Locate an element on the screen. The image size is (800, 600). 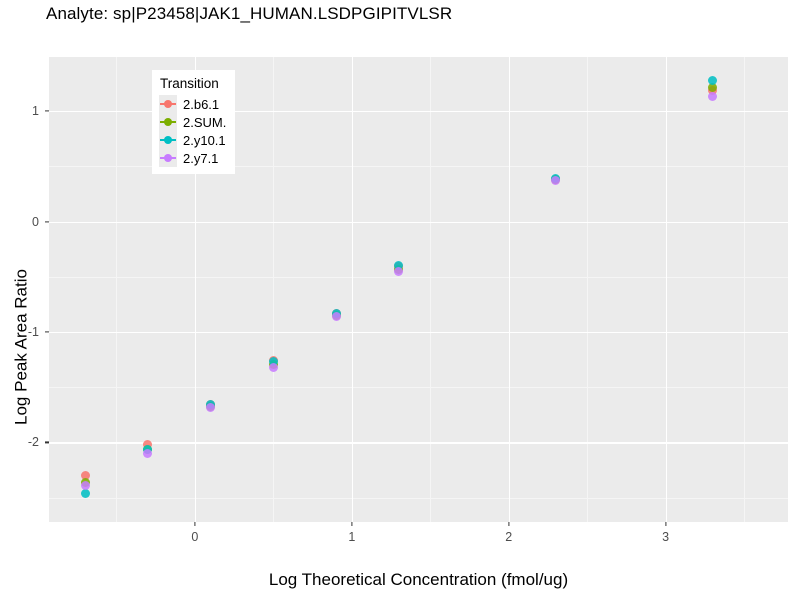
x-tick-label: 2 is located at coordinates (509, 537).